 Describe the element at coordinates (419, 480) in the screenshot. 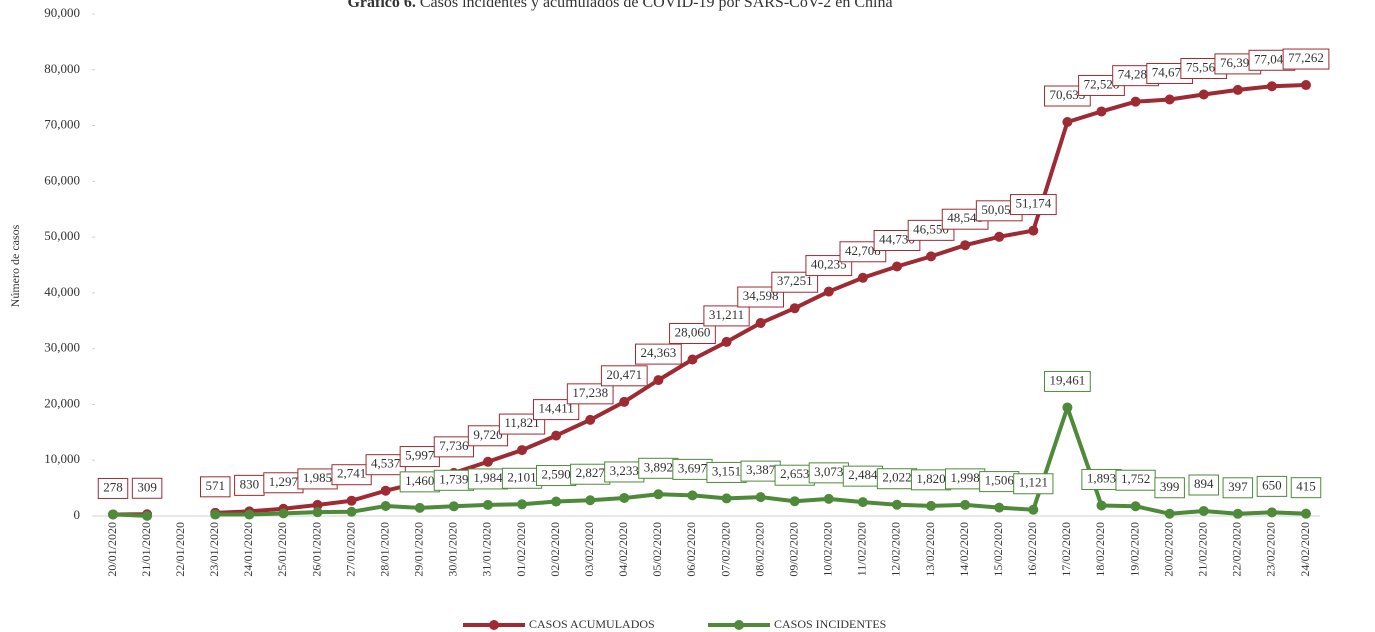

I see `data-label: 1,460` at that location.